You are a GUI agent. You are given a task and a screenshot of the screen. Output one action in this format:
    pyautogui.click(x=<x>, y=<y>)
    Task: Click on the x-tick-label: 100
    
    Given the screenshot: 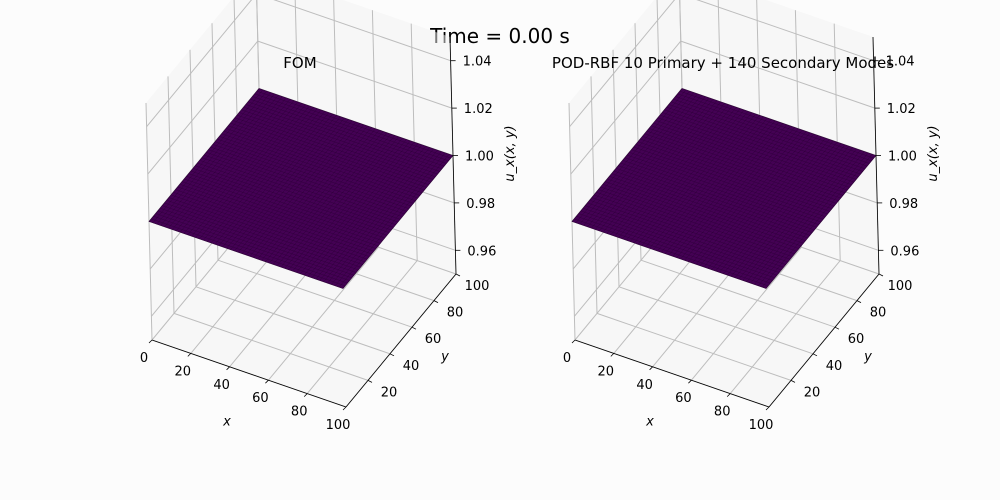 What is the action you would take?
    pyautogui.click(x=338, y=425)
    